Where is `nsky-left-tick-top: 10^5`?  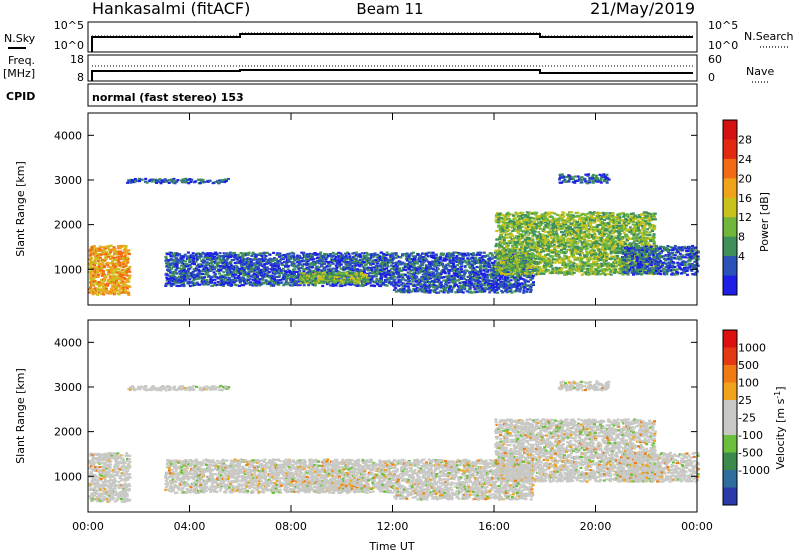 nsky-left-tick-top: 10^5 is located at coordinates (69, 25).